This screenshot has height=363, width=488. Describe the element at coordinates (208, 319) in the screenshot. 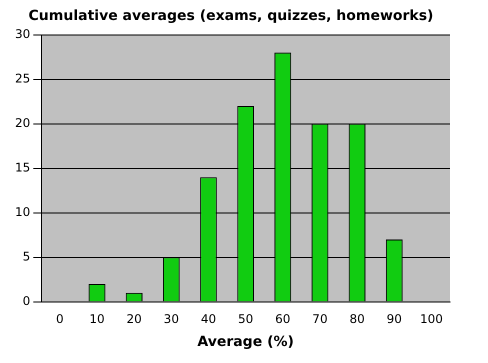

I see `x-tick-label: 40` at that location.